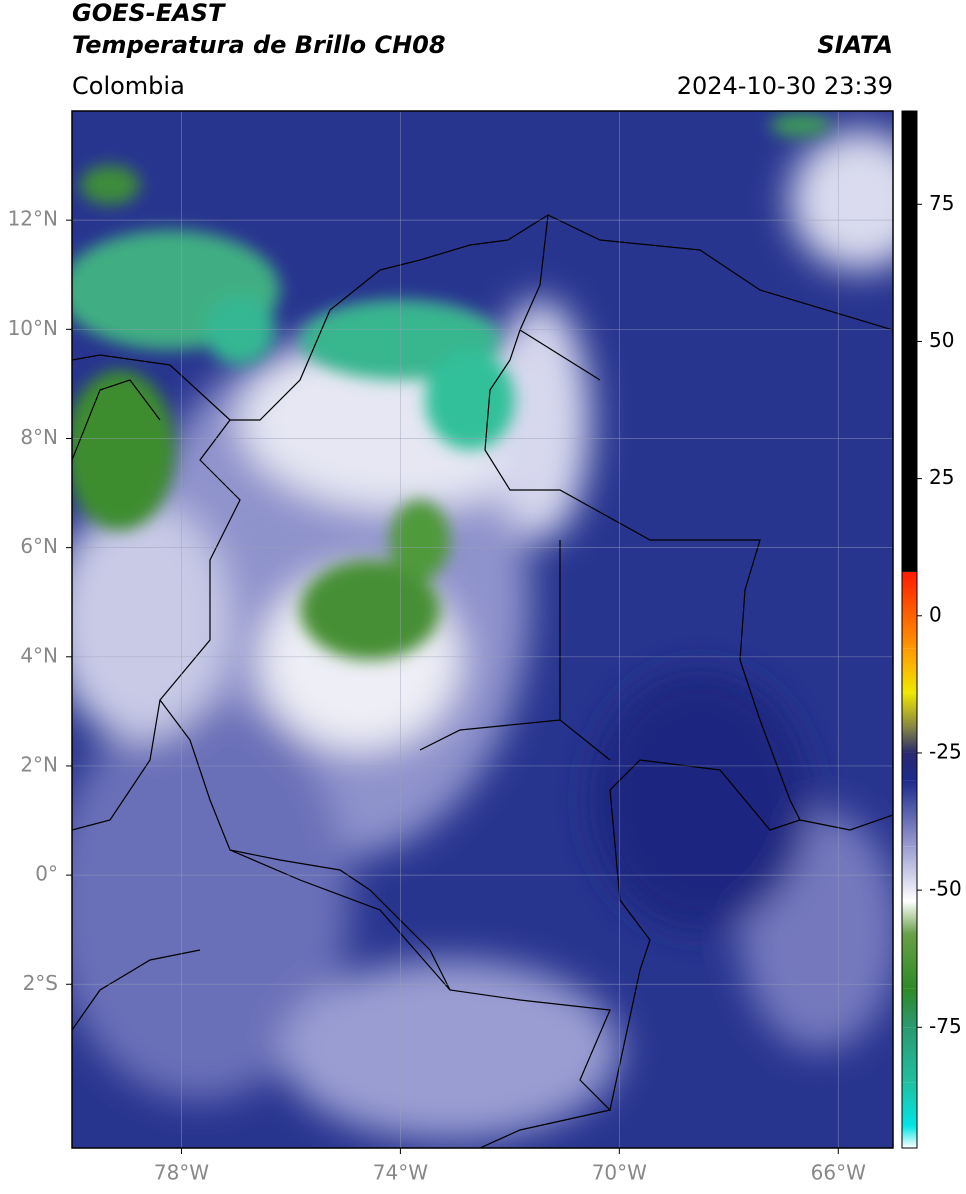  What do you see at coordinates (39, 546) in the screenshot?
I see `y-tick-label: 6°N` at bounding box center [39, 546].